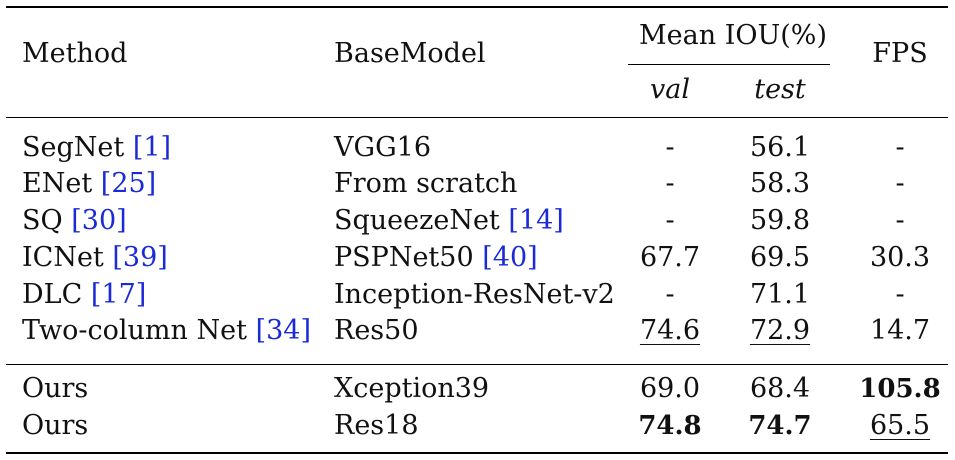 This screenshot has height=460, width=955. Describe the element at coordinates (780, 220) in the screenshot. I see `cell-test: 59.8` at that location.